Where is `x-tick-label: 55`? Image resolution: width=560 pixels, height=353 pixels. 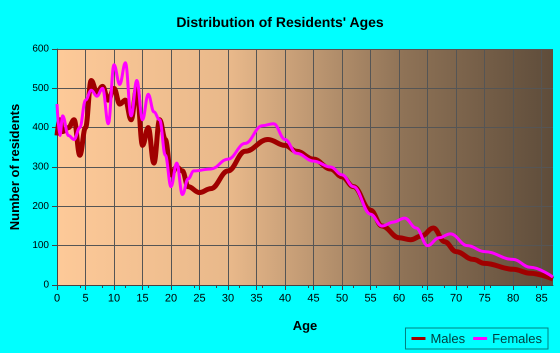
x-tick-label: 55 is located at coordinates (370, 298).